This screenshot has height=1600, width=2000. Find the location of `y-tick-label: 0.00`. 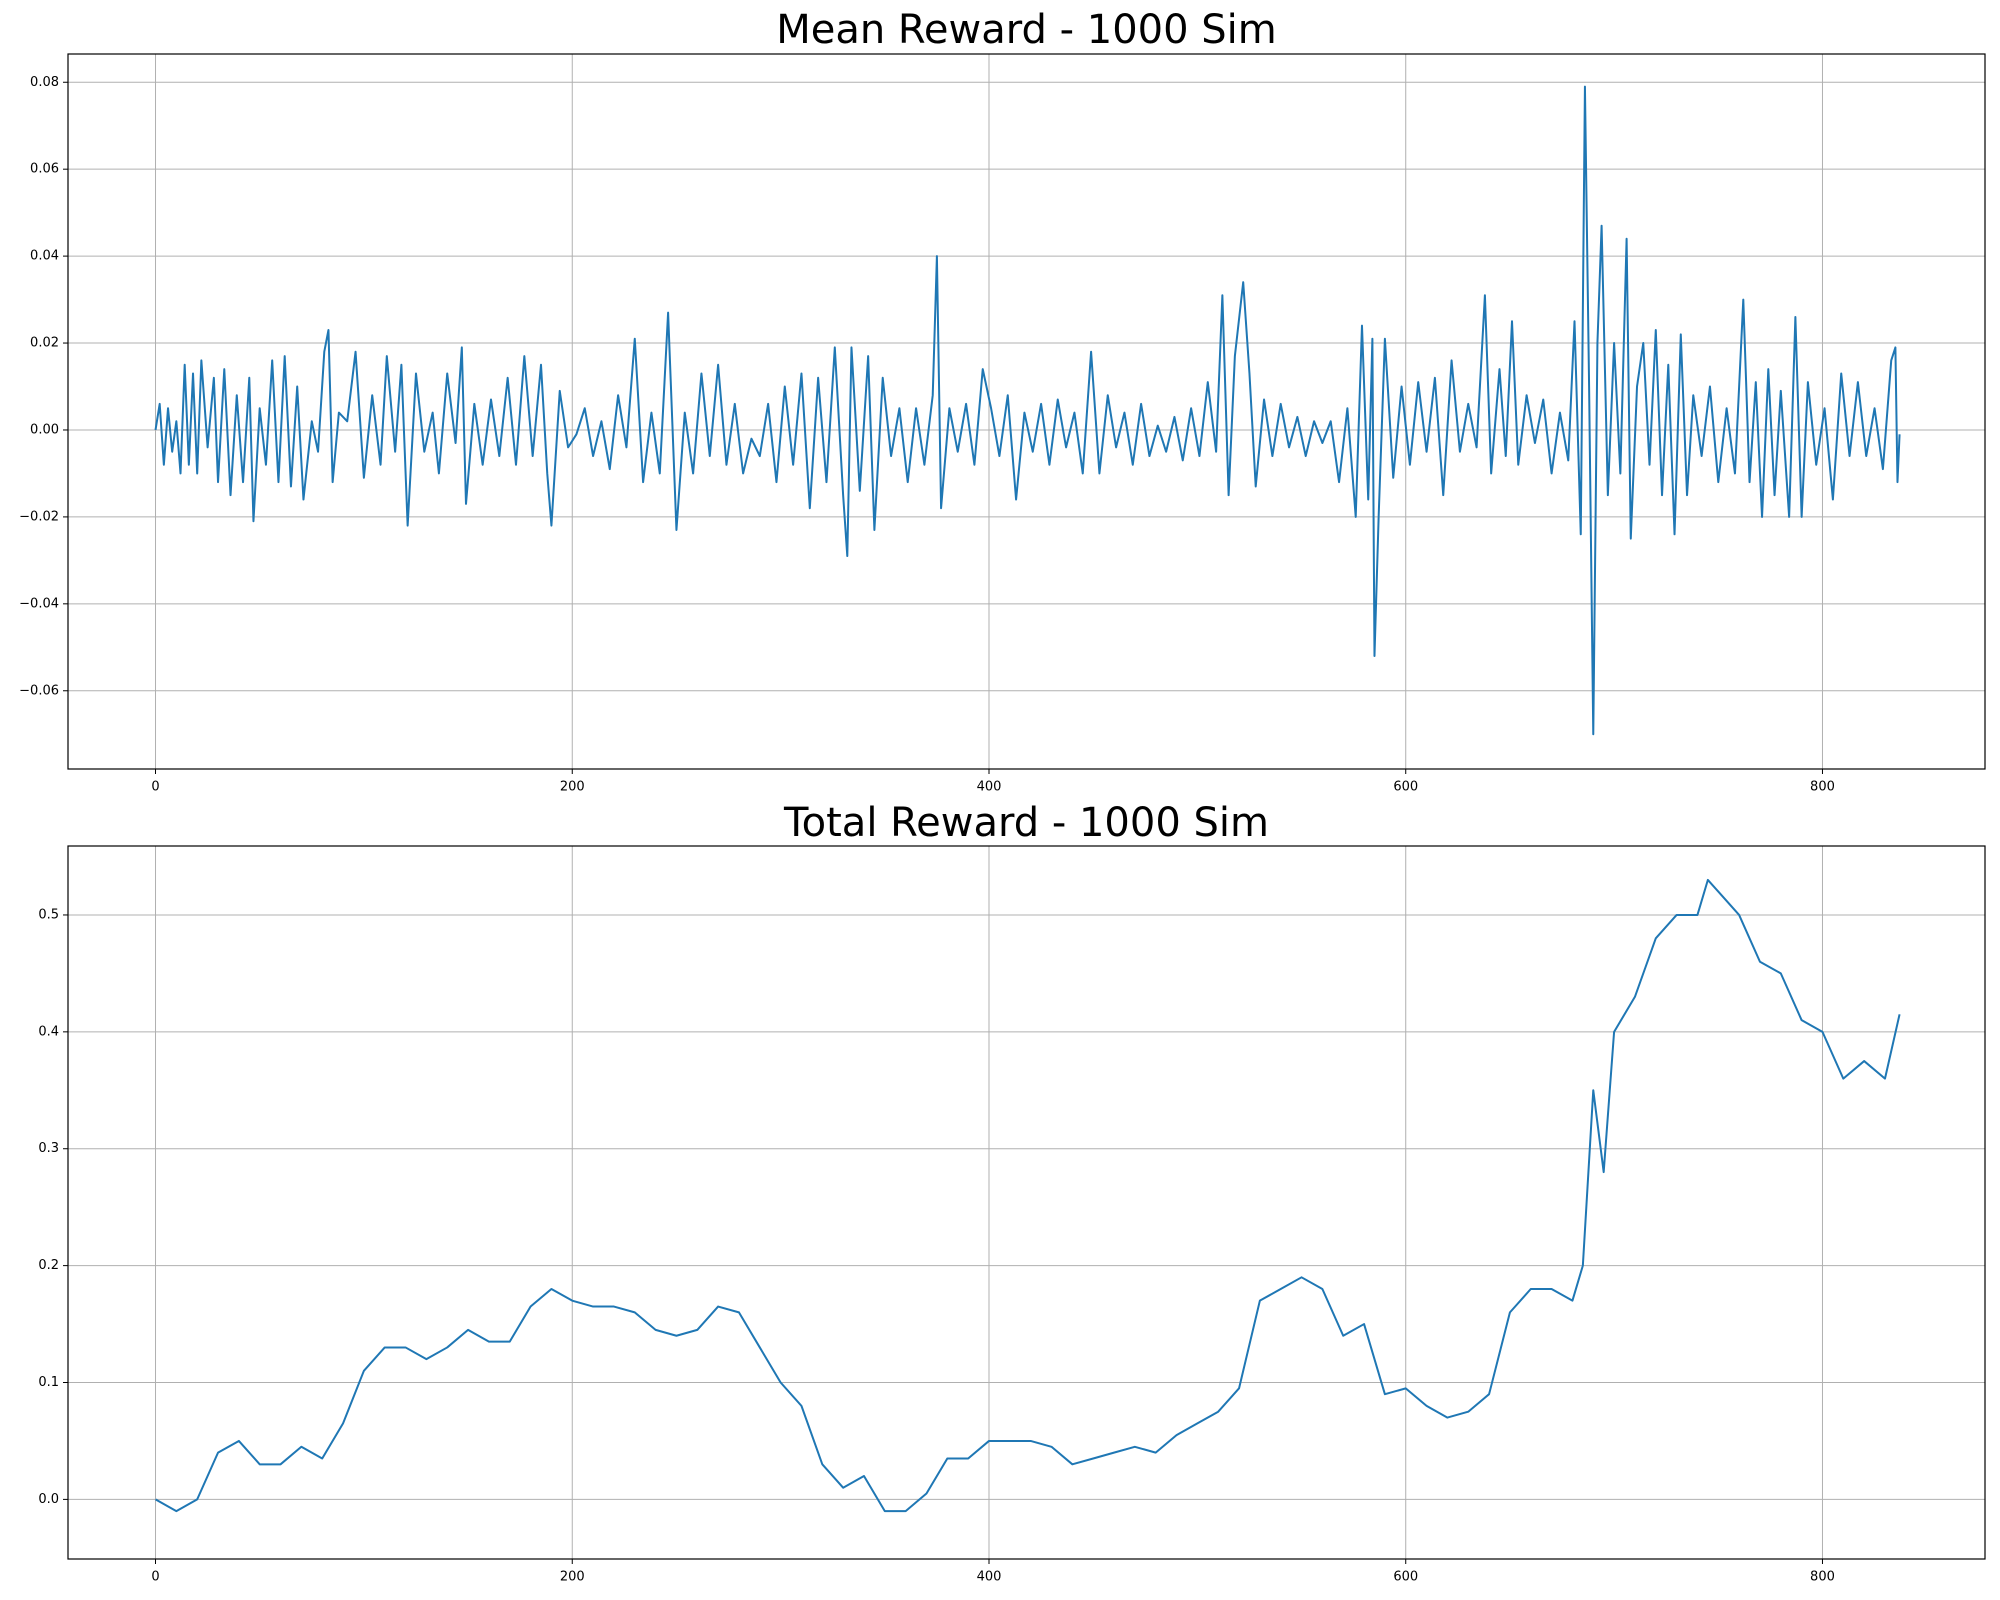

y-tick-label: 0.00 is located at coordinates (44, 429).